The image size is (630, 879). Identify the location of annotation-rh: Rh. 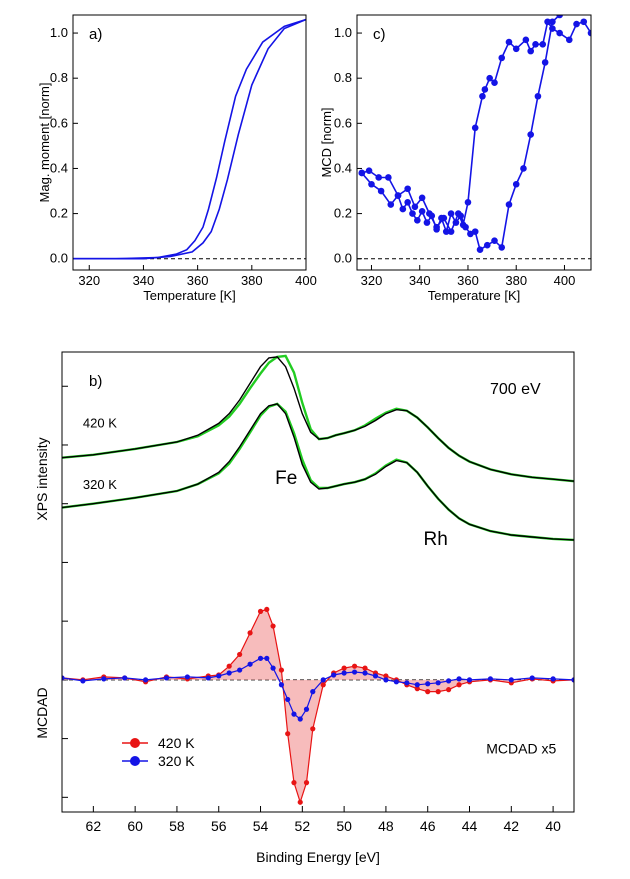
(436, 539).